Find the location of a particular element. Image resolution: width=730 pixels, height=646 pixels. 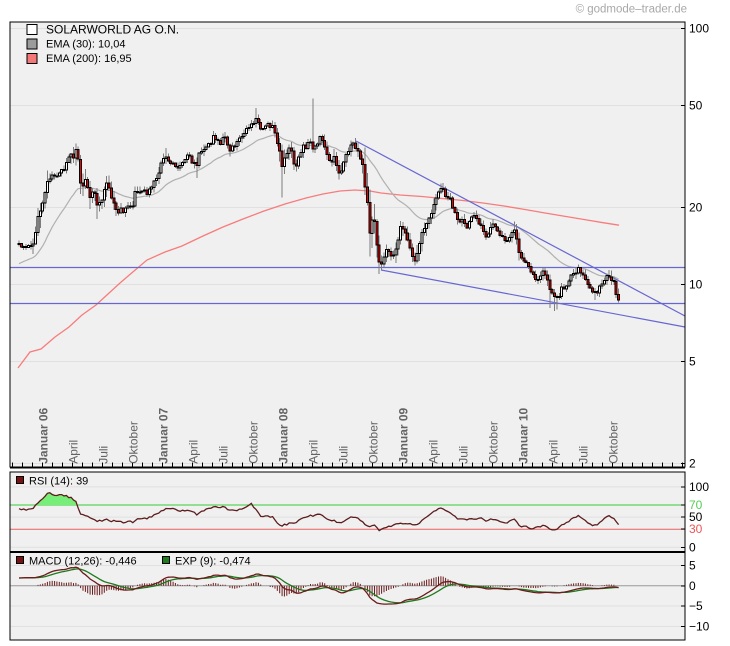

svg-text: Januar 06 is located at coordinates (44, 435).